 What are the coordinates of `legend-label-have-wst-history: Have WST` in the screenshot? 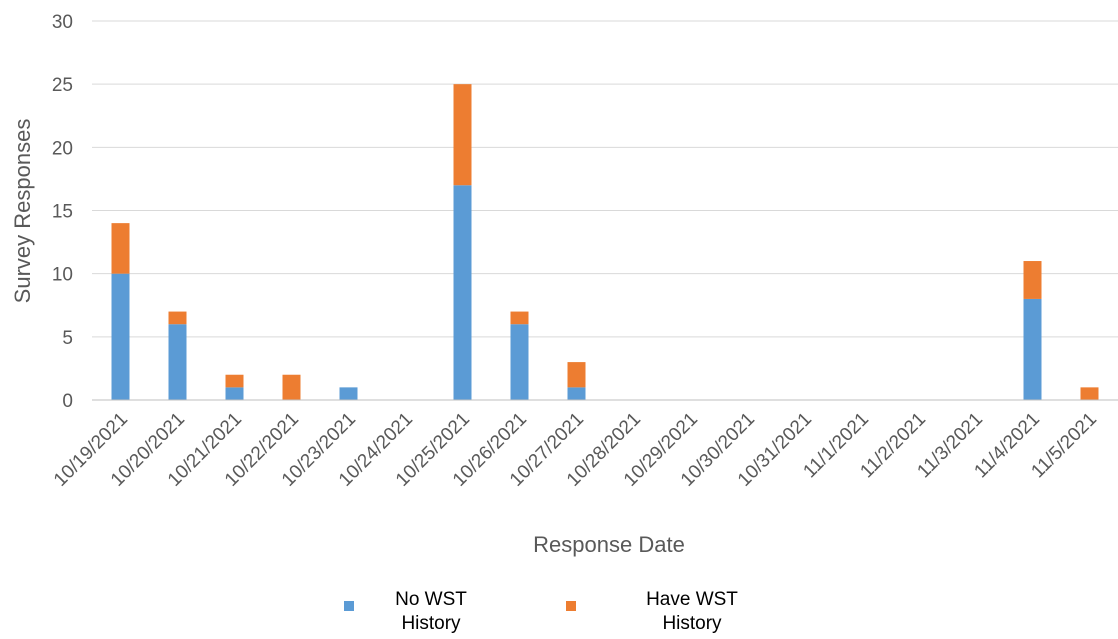 It's located at (692, 599).